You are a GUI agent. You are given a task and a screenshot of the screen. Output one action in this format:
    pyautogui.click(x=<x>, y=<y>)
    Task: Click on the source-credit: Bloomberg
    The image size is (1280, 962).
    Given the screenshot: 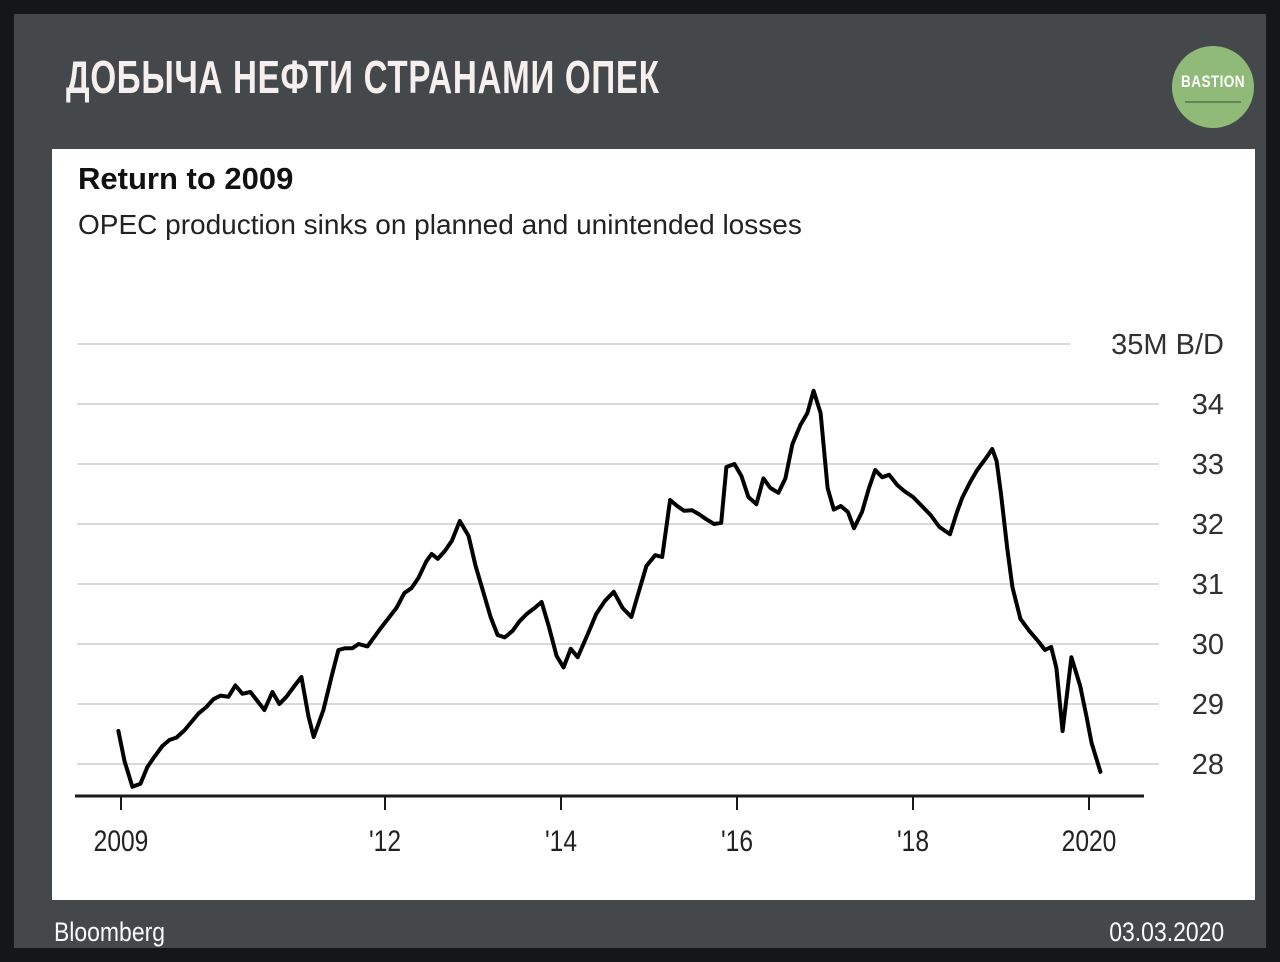 What is the action you would take?
    pyautogui.click(x=109, y=932)
    